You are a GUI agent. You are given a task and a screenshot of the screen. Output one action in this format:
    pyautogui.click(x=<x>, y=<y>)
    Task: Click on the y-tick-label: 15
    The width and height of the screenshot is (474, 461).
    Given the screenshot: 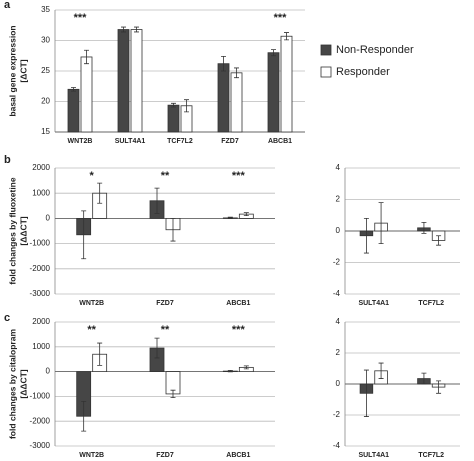 What is the action you would take?
    pyautogui.click(x=45, y=131)
    